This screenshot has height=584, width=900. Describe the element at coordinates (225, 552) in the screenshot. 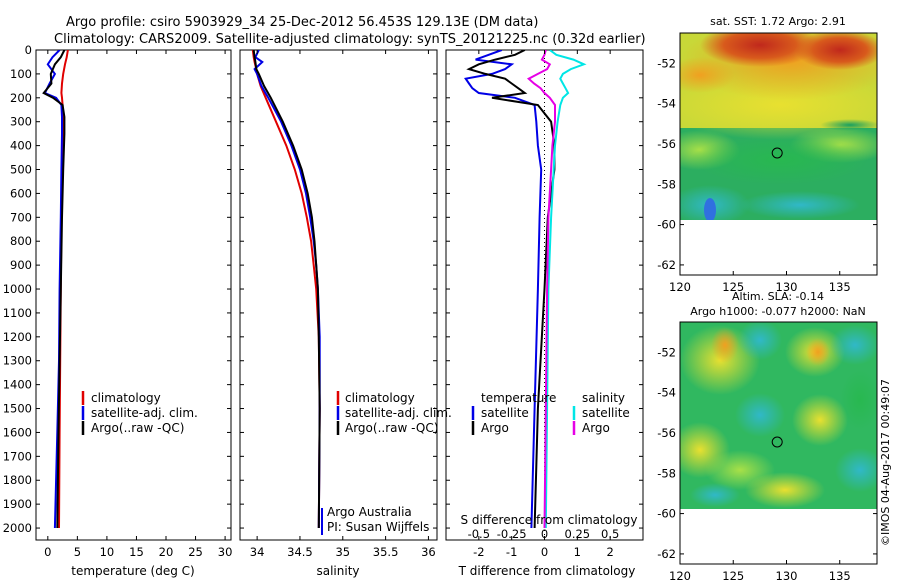

I see `x-tick-label: 30` at that location.